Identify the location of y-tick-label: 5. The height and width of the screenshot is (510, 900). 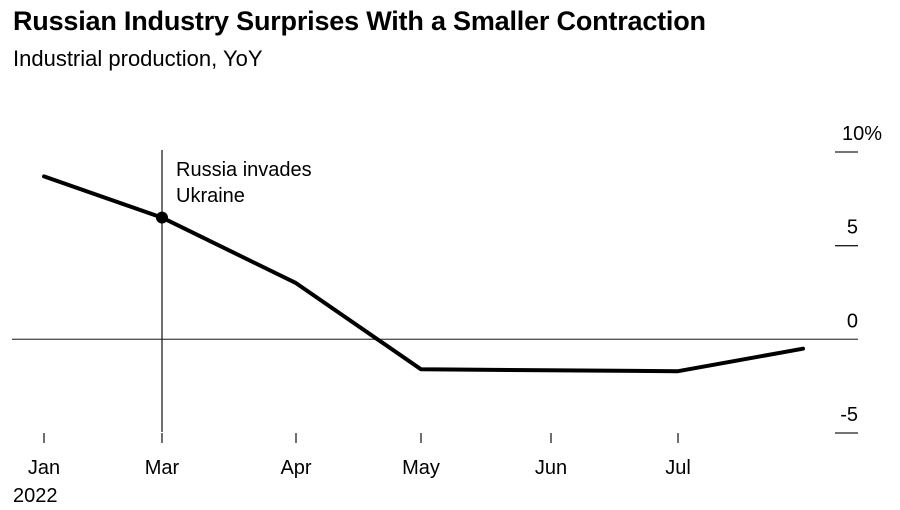
(852, 228).